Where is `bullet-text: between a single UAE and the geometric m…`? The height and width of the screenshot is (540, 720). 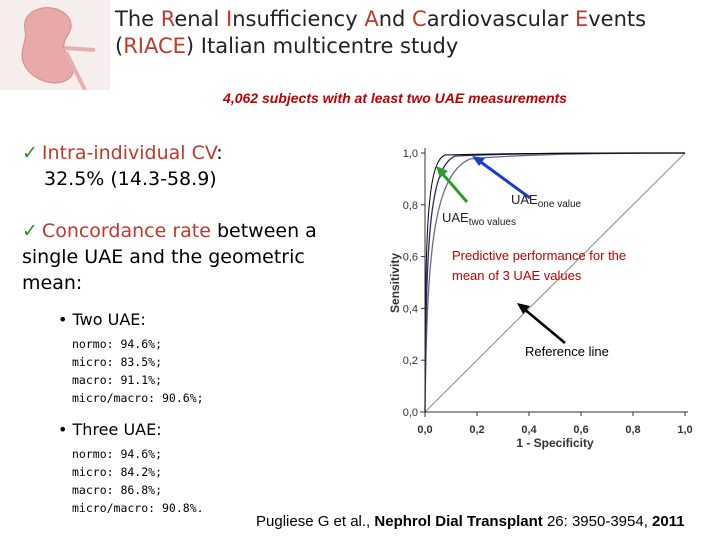 bullet-text: between a single UAE and the geometric m… is located at coordinates (169, 257).